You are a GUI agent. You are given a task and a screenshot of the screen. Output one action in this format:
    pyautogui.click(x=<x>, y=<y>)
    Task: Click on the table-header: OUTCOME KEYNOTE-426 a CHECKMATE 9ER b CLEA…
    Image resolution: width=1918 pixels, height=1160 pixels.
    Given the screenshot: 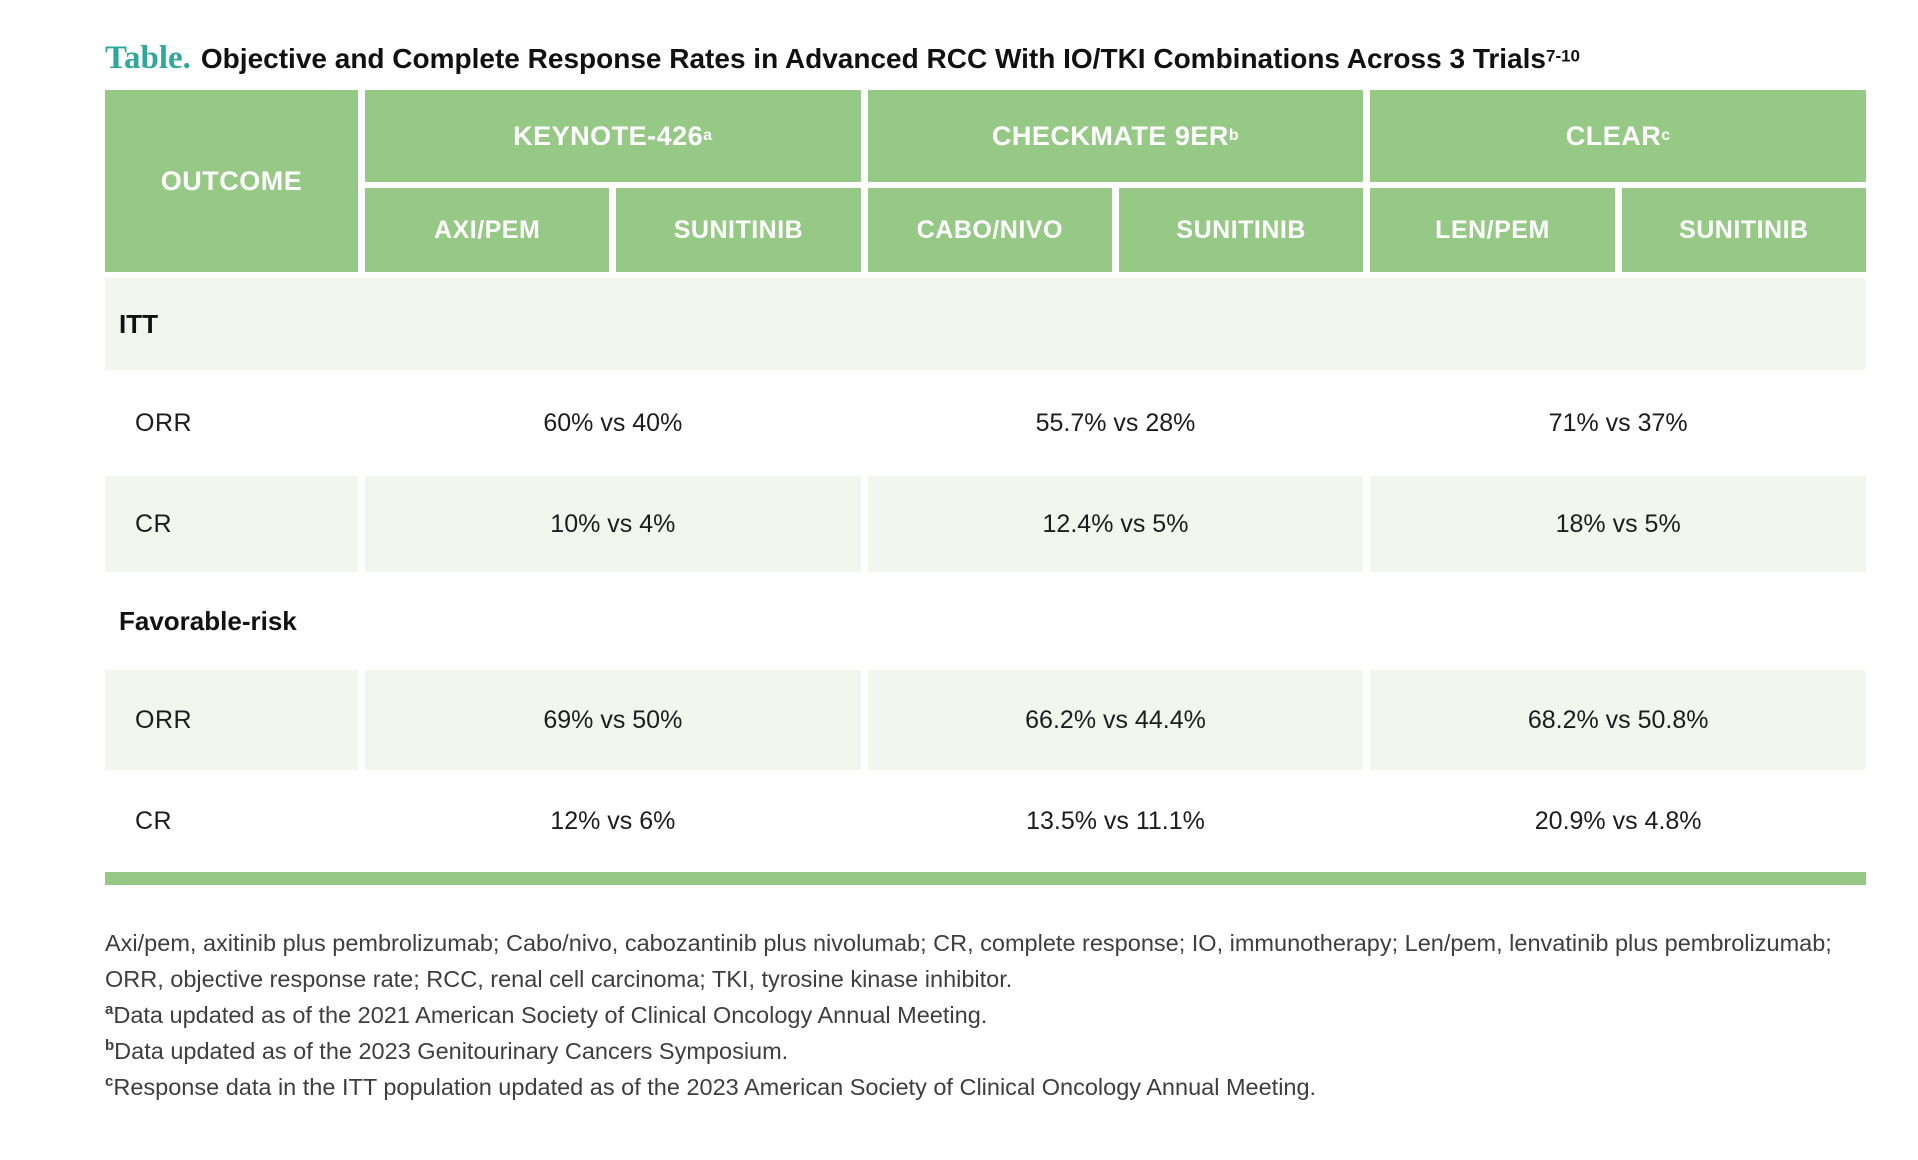 What is the action you would take?
    pyautogui.click(x=985, y=181)
    